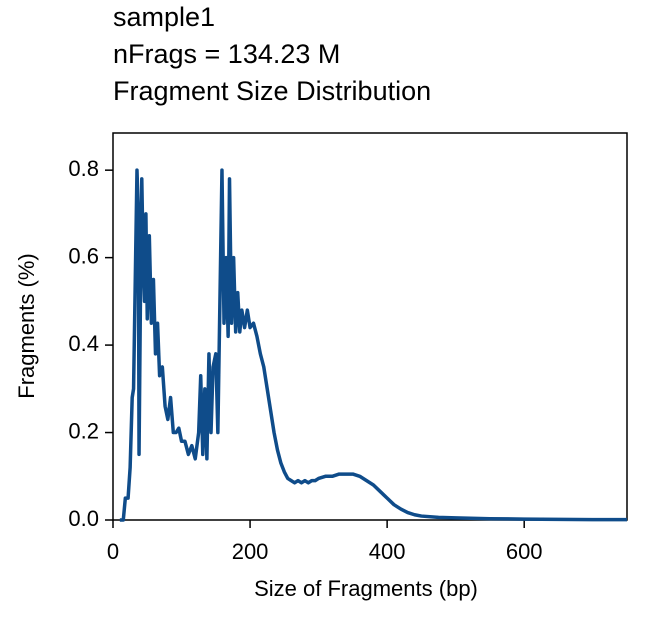 The width and height of the screenshot is (659, 617). I want to click on title-line: Fragment Size Distribution, so click(272, 91).